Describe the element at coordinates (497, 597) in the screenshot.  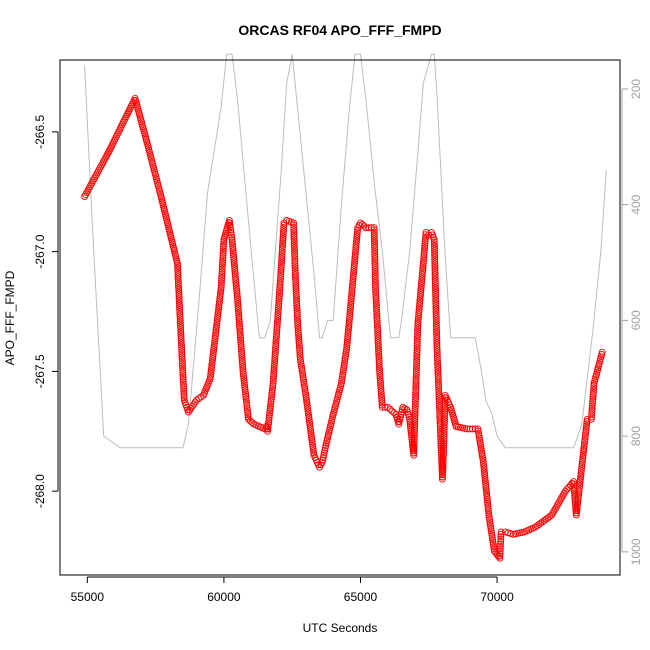
I see `x-tick-label: 70000` at that location.